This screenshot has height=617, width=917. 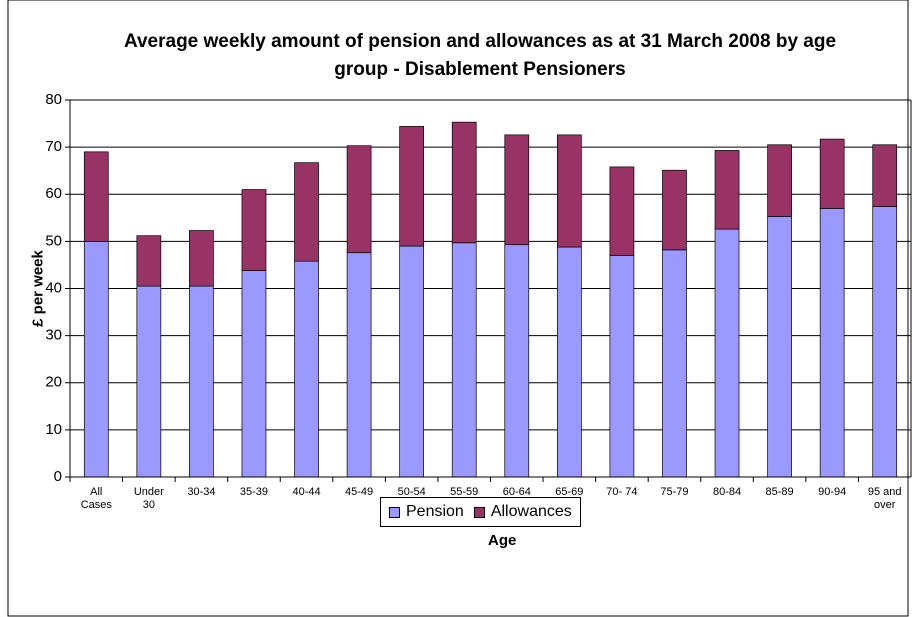 What do you see at coordinates (96, 498) in the screenshot?
I see `x-tick-label: All Cases` at bounding box center [96, 498].